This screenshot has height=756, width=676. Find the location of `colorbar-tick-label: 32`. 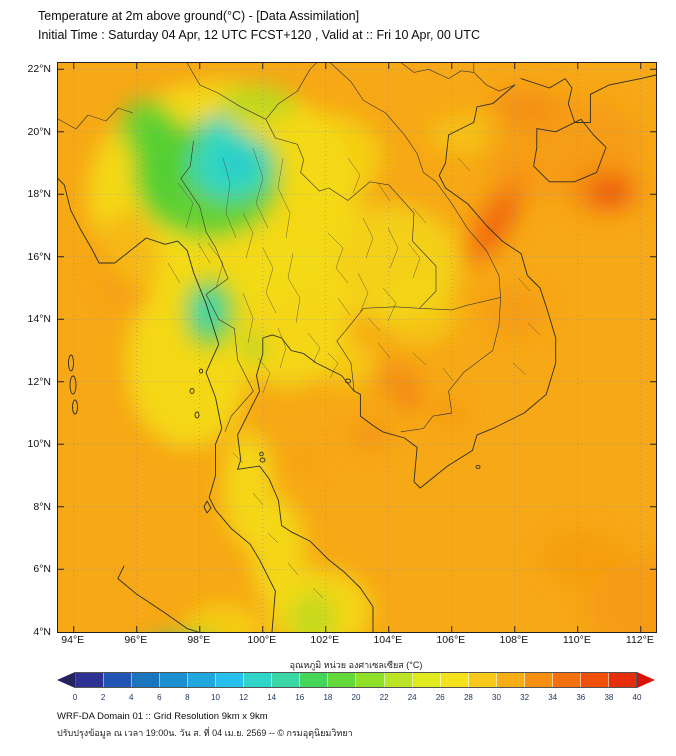

colorbar-tick-label: 32 is located at coordinates (525, 697).